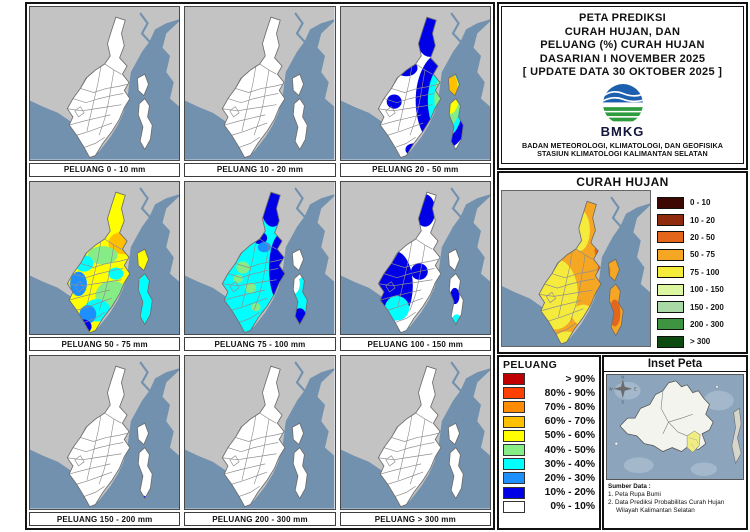 The width and height of the screenshot is (750, 532). Describe the element at coordinates (622, 72) in the screenshot. I see `title-line: [ UPDATE DATA 30 OKTOBER 2025 ]` at that location.